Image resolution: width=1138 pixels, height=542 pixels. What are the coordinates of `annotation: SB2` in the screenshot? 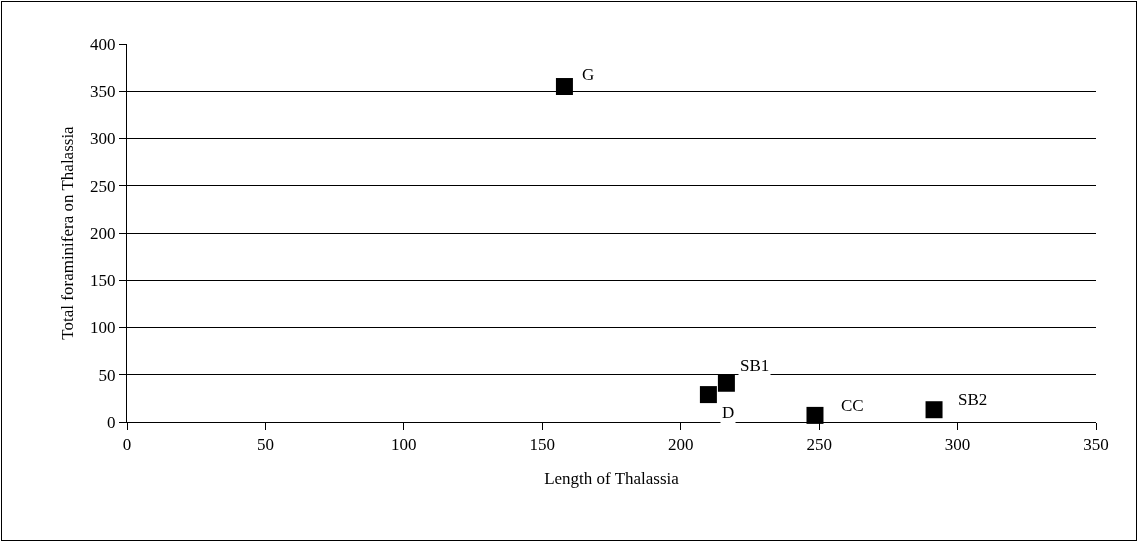 It's located at (973, 399).